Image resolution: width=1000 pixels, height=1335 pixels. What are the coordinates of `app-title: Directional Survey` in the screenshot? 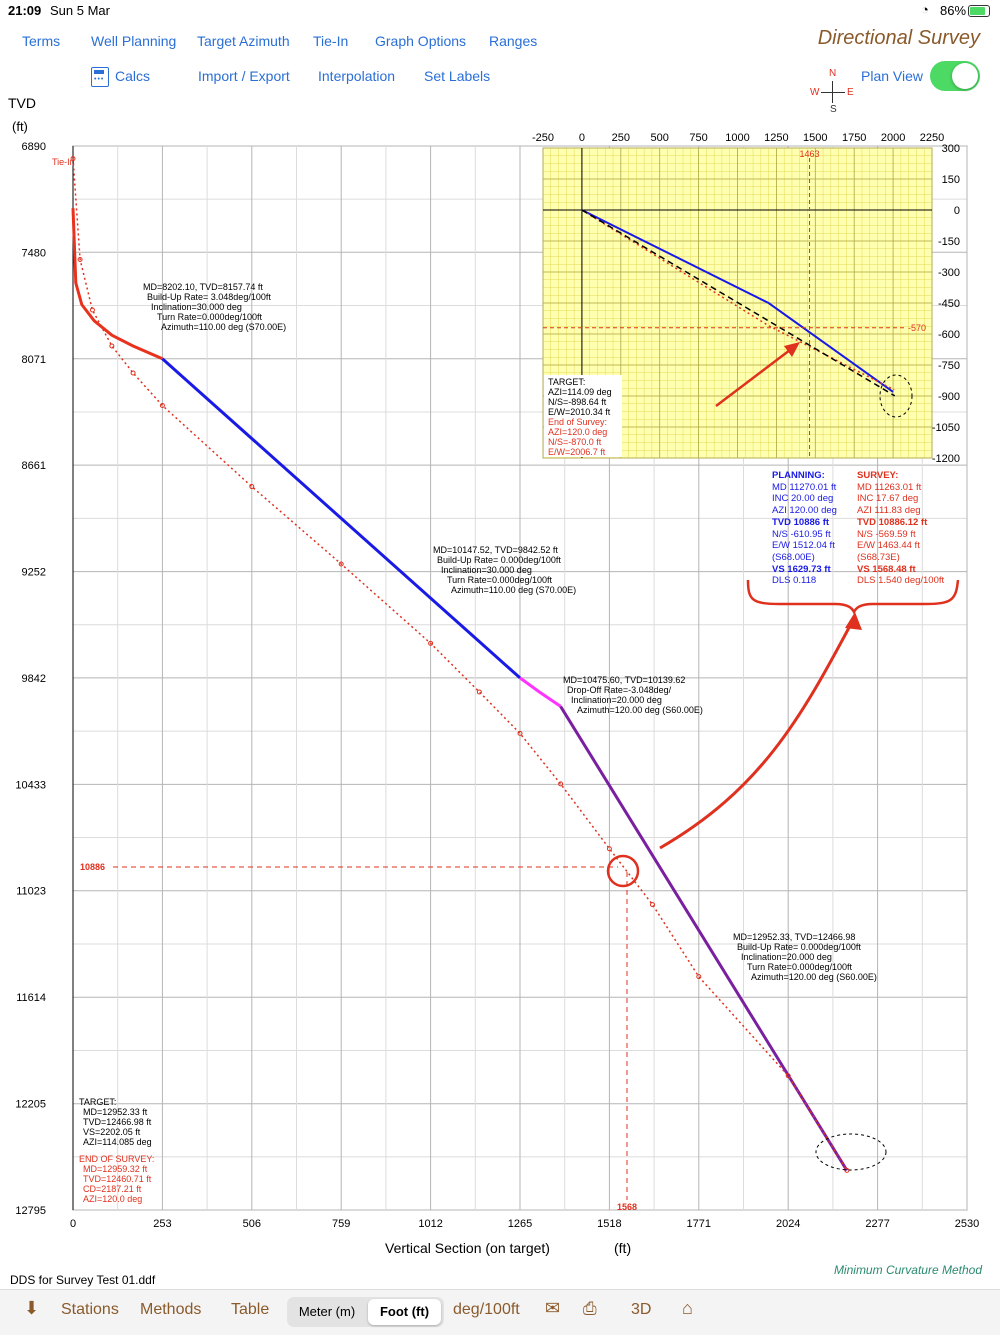 It's located at (898, 38).